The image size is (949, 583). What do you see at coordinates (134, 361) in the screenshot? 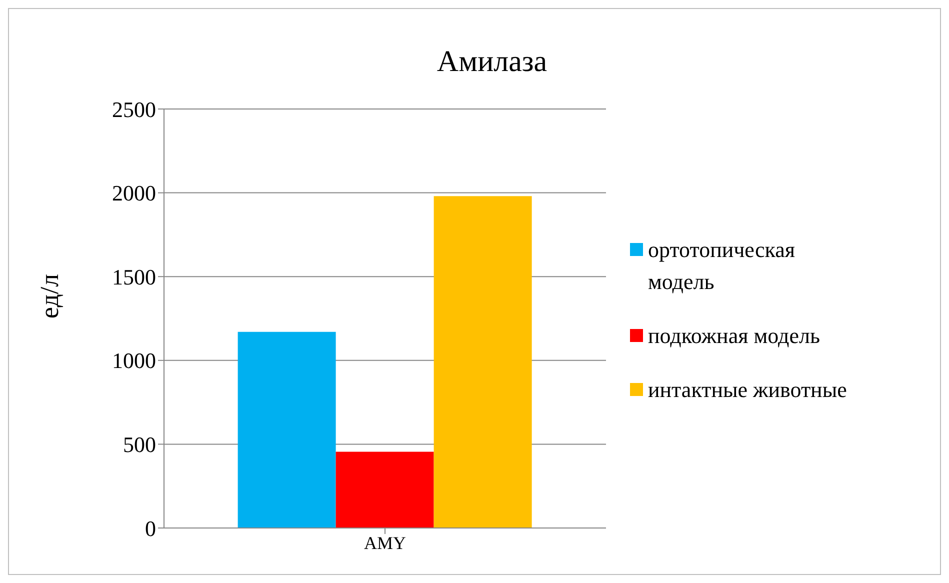
I see `y-tick-label: 1000` at bounding box center [134, 361].